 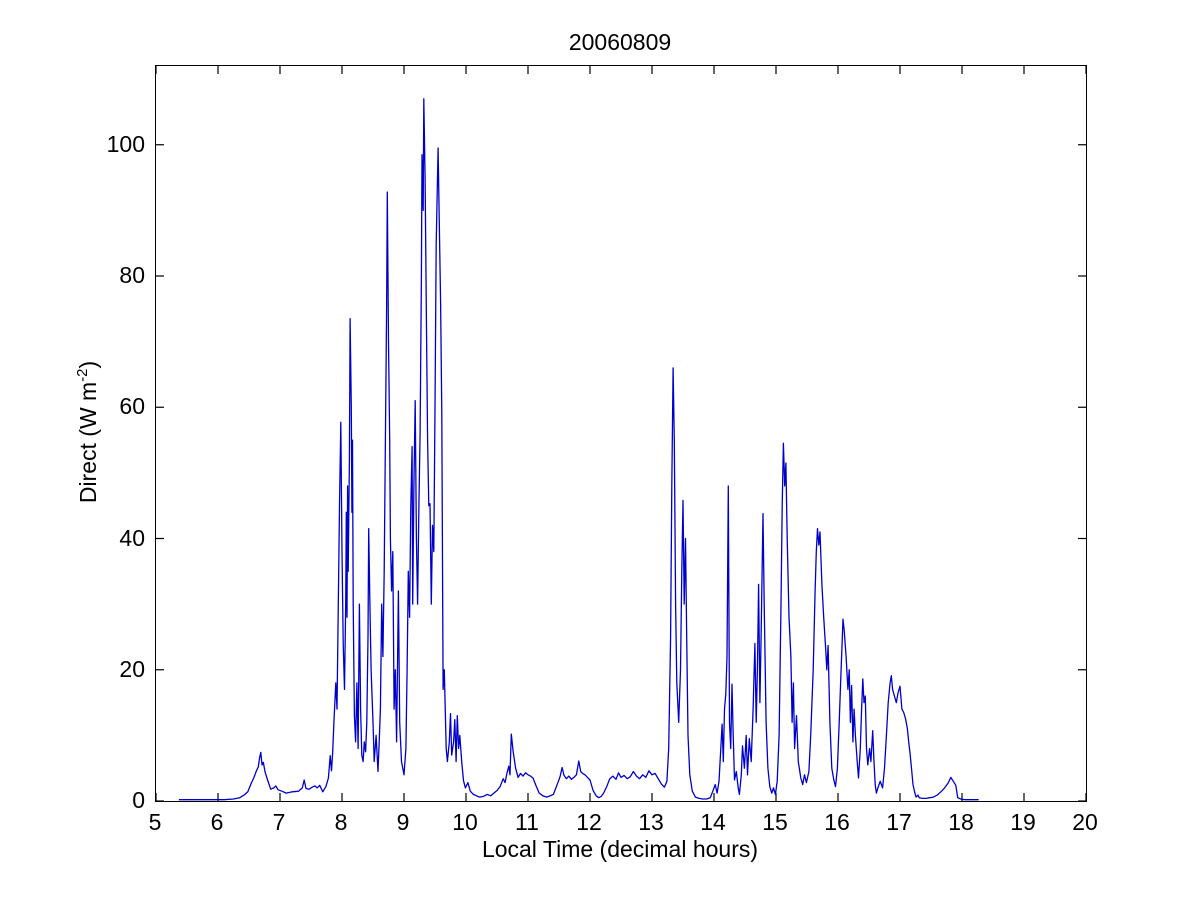 I want to click on x-tick-label: 16, so click(x=837, y=822).